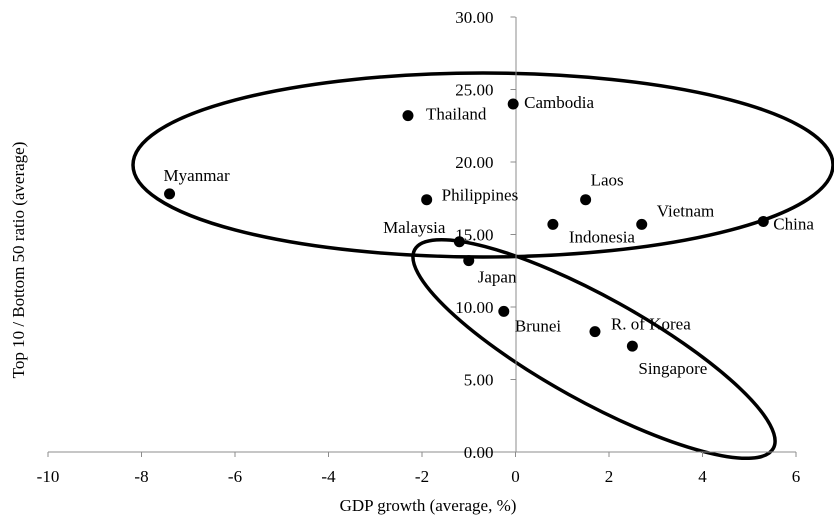 The height and width of the screenshot is (519, 834). Describe the element at coordinates (479, 380) in the screenshot. I see `y-tick-label: 5.00` at that location.